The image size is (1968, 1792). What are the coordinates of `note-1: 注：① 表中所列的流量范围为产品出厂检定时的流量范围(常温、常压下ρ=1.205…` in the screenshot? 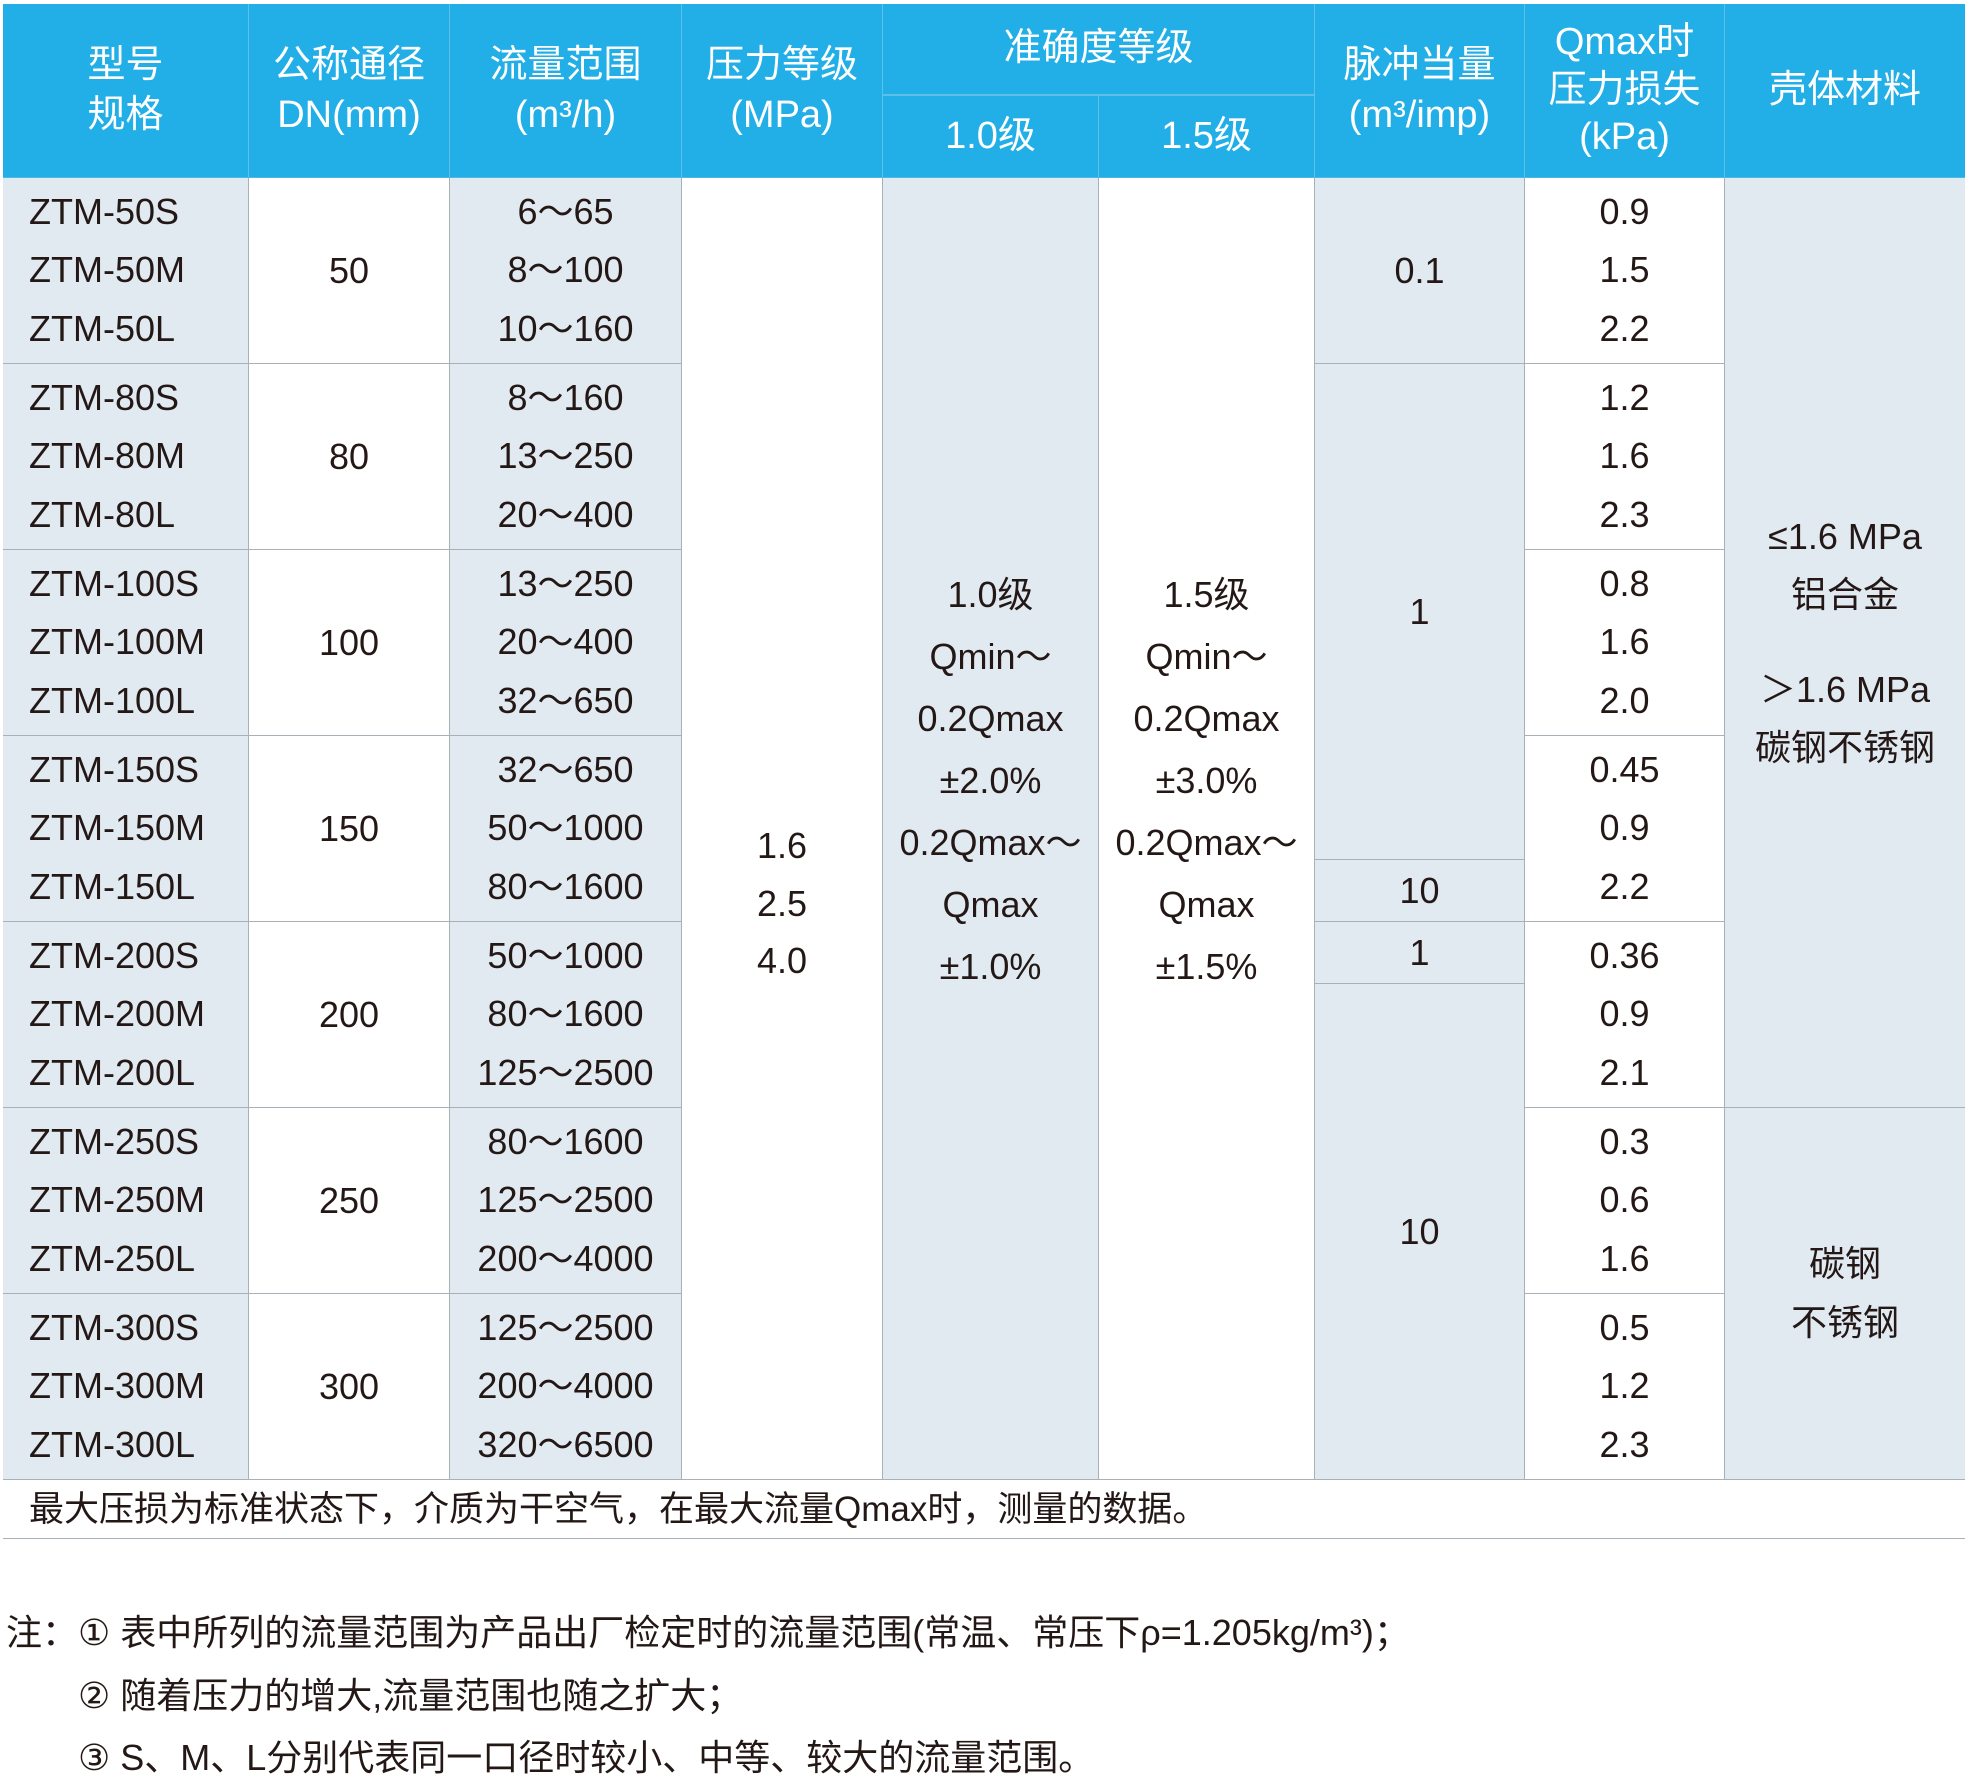 It's located at (708, 1632).